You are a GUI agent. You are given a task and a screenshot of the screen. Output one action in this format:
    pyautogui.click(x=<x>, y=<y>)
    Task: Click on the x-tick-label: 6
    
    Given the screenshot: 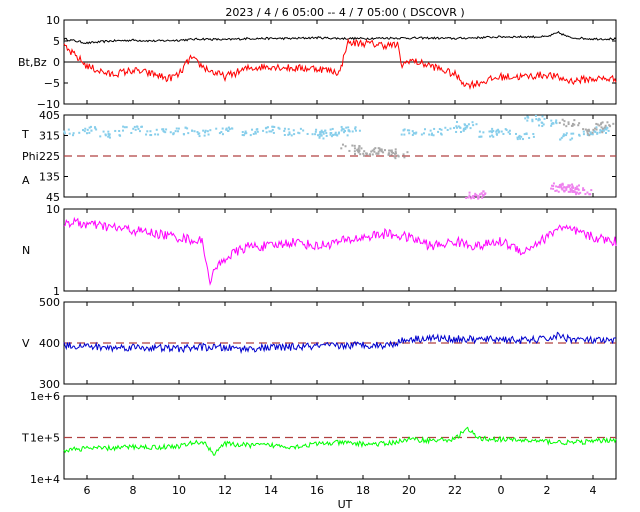 What is the action you would take?
    pyautogui.click(x=87, y=490)
    